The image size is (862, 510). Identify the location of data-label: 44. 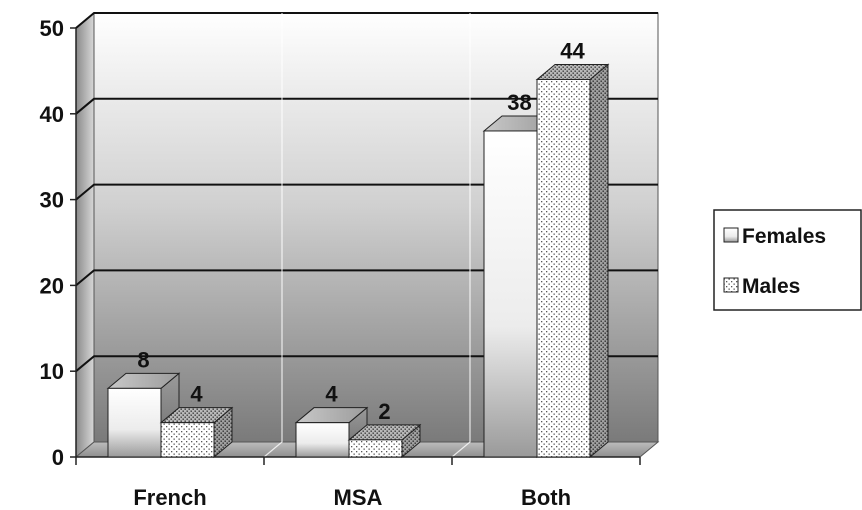
(572, 50).